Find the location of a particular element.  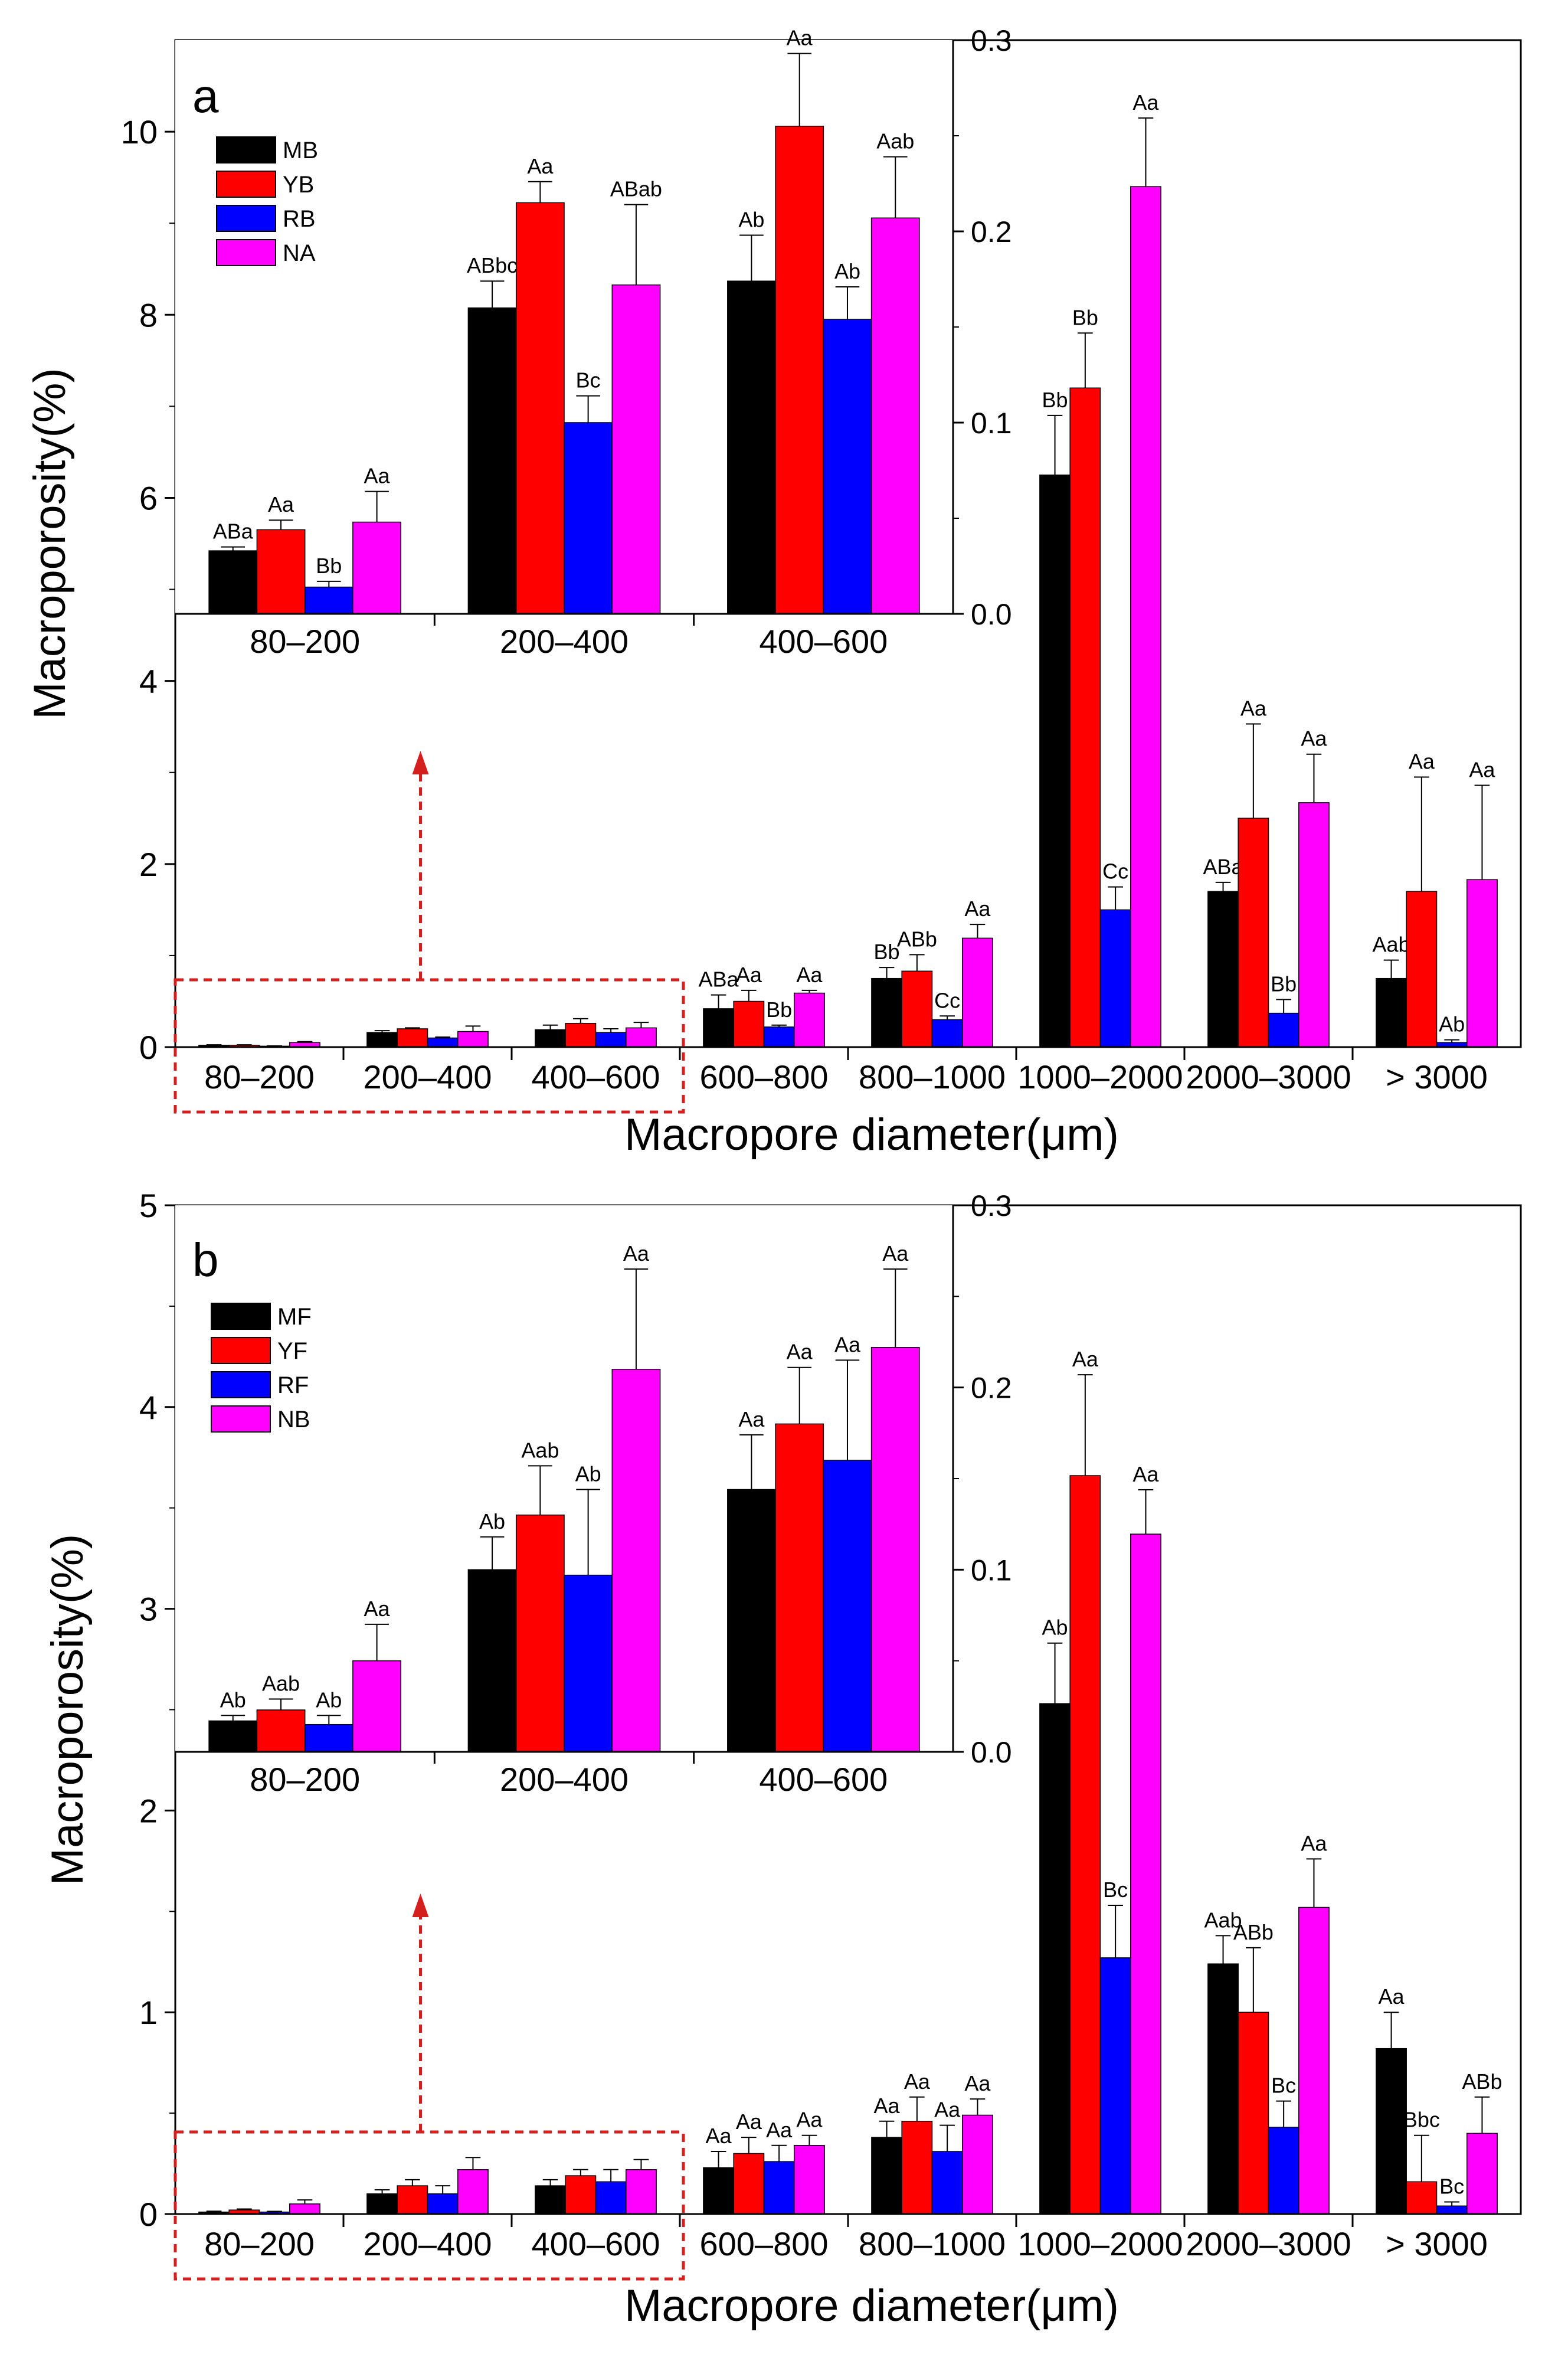

sig-label-NB-5: Aa is located at coordinates (1145, 1474).